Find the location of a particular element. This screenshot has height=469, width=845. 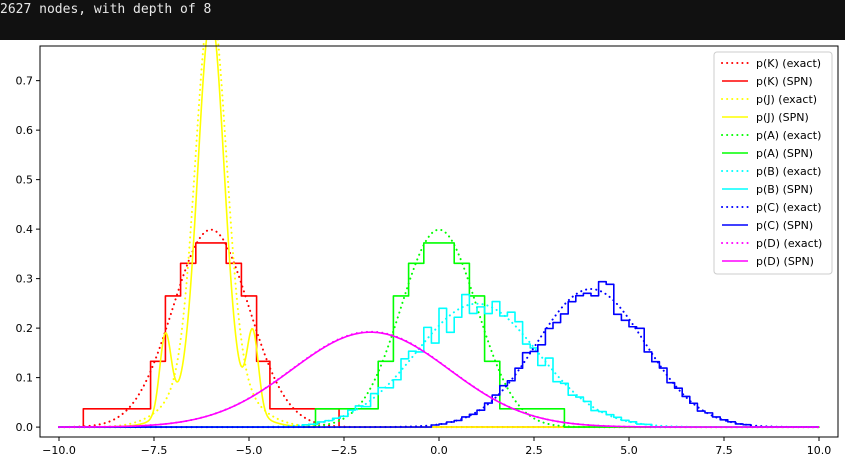

y-tick-label: 0.7 is located at coordinates (25, 81).